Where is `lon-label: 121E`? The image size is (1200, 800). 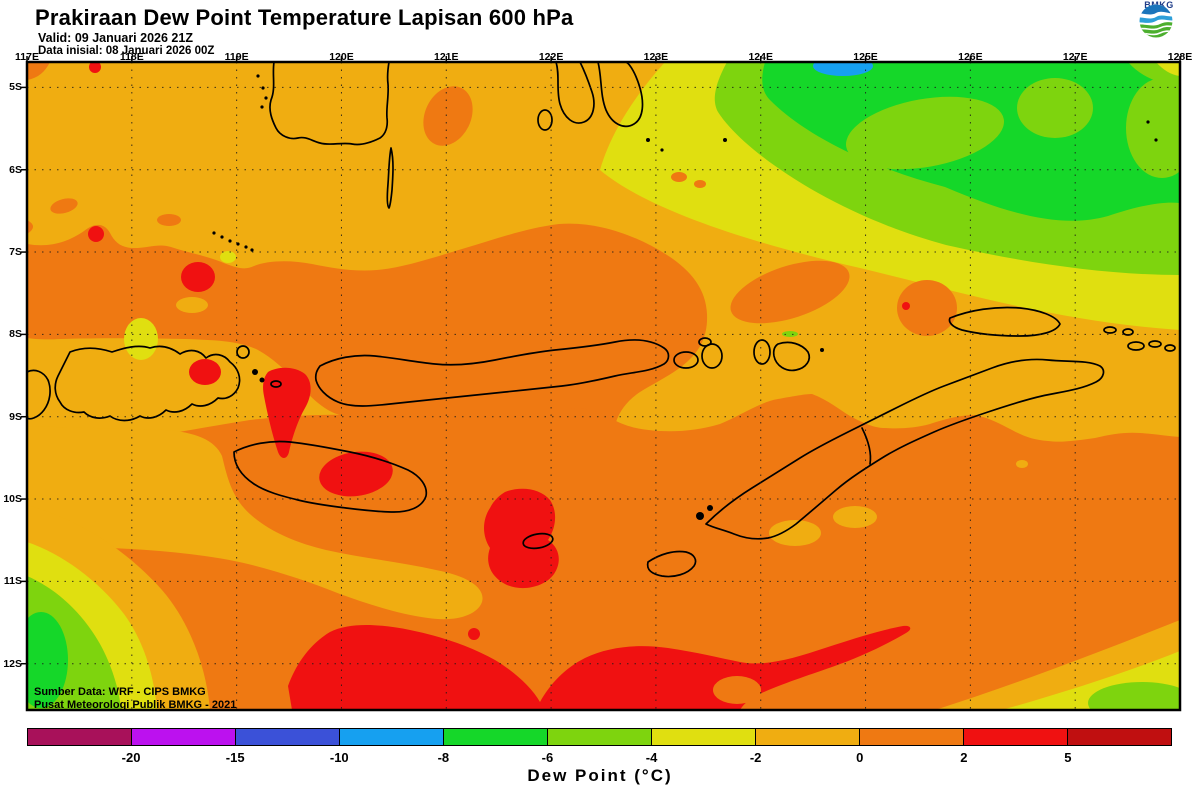 lon-label: 121E is located at coordinates (446, 57).